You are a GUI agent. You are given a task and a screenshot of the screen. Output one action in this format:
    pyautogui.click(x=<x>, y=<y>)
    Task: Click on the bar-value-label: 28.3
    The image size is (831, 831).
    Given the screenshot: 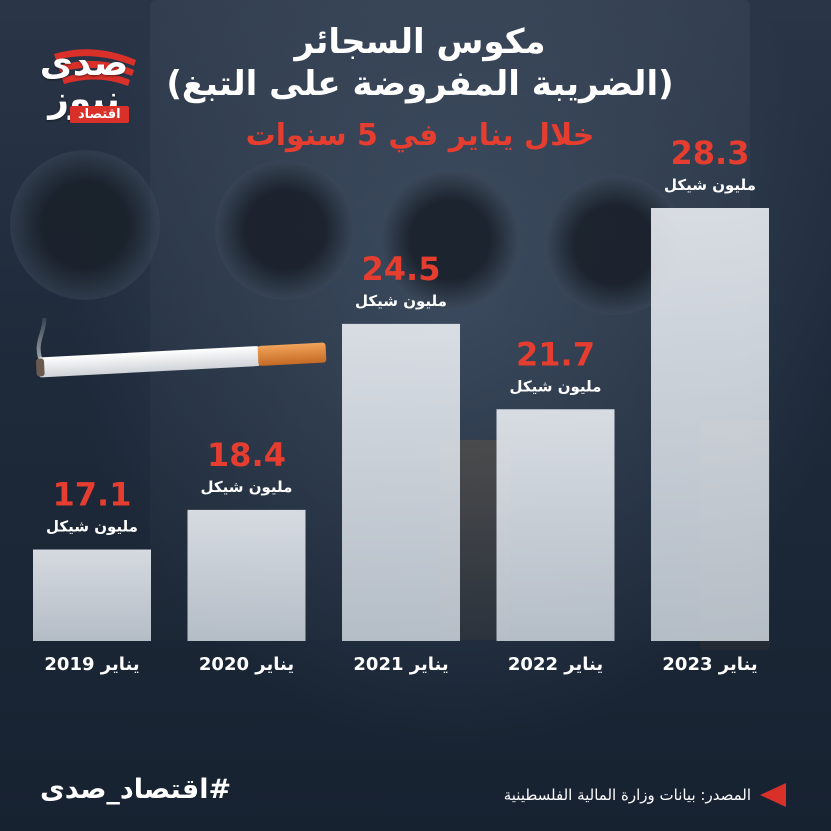 What is the action you would take?
    pyautogui.click(x=710, y=153)
    